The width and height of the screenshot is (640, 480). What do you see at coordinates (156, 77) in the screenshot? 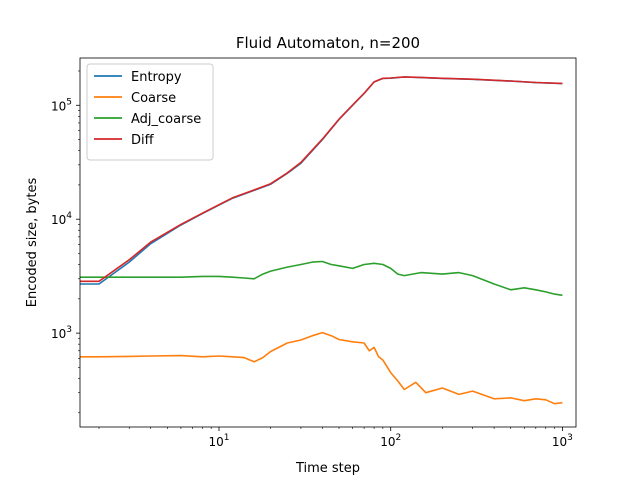
I see `legend-label-entropy: Entropy` at bounding box center [156, 77].